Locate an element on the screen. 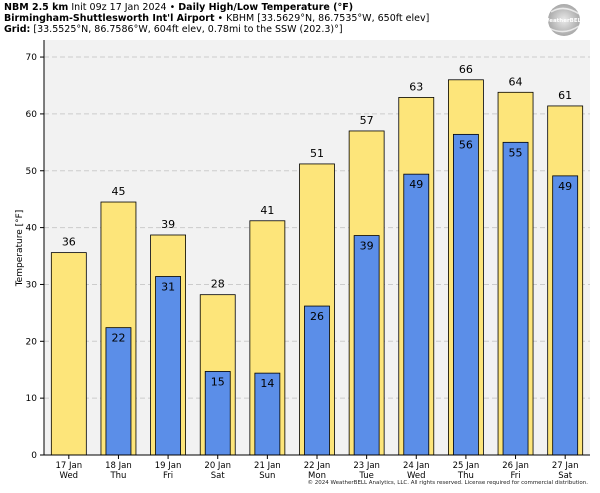 The width and height of the screenshot is (600, 493). low-label: 31 is located at coordinates (168, 286).